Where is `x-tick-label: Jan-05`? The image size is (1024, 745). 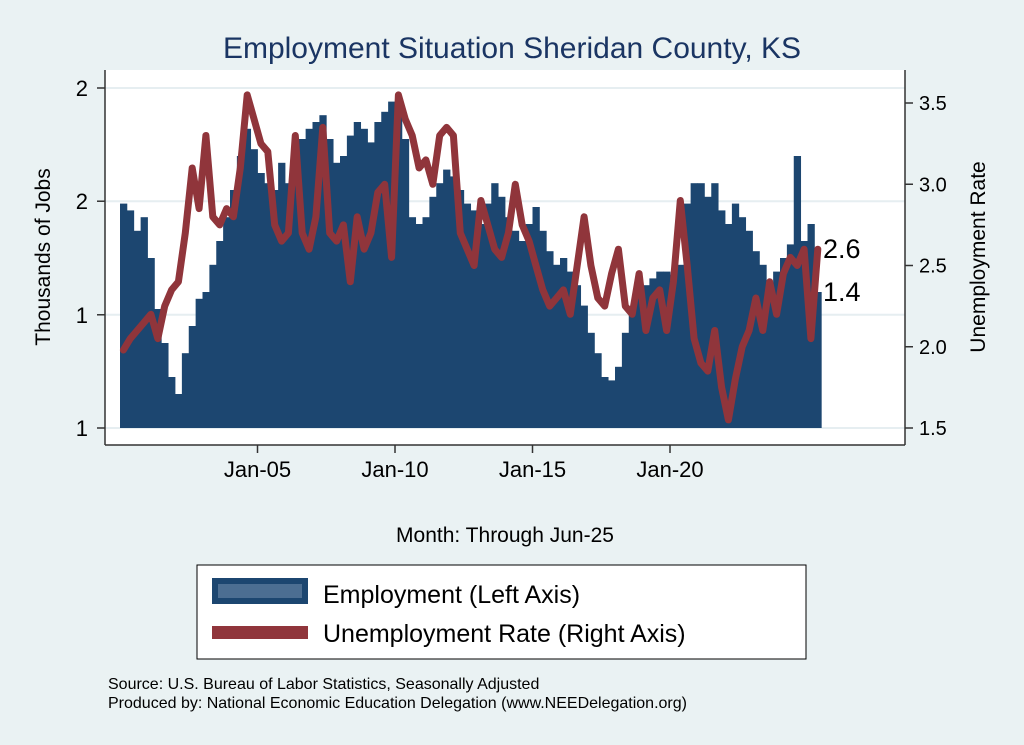
x-tick-label: Jan-05 is located at coordinates (257, 469).